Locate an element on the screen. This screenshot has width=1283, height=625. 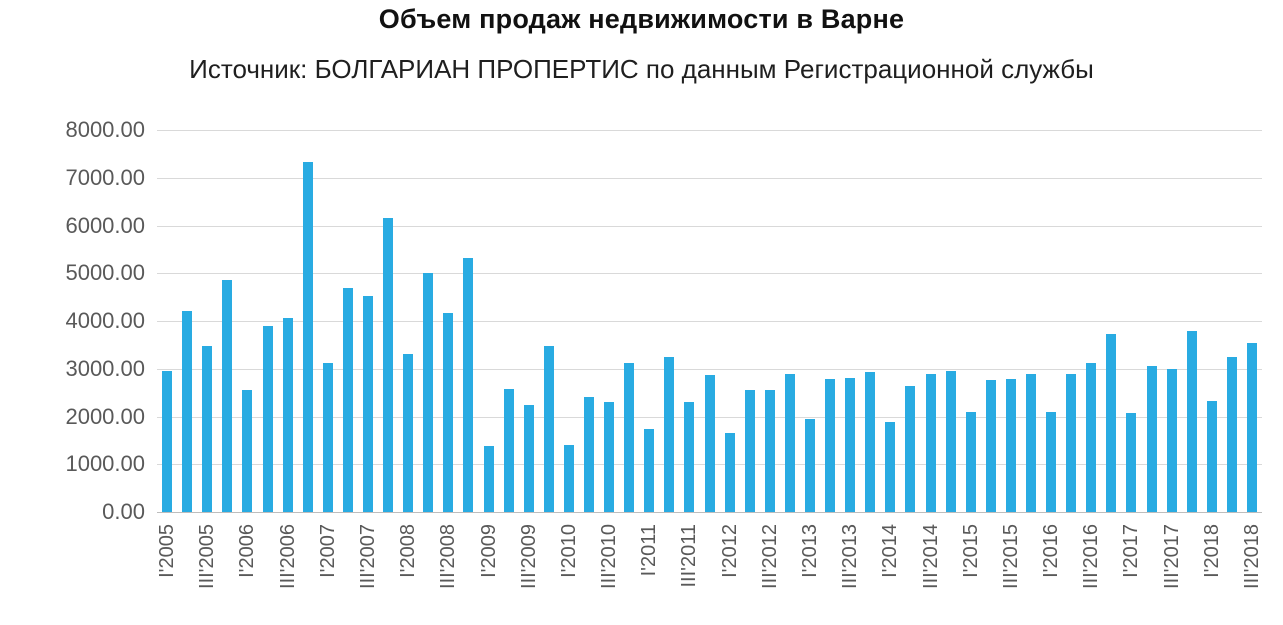
y-tick-label: 1000.00 is located at coordinates (105, 464).